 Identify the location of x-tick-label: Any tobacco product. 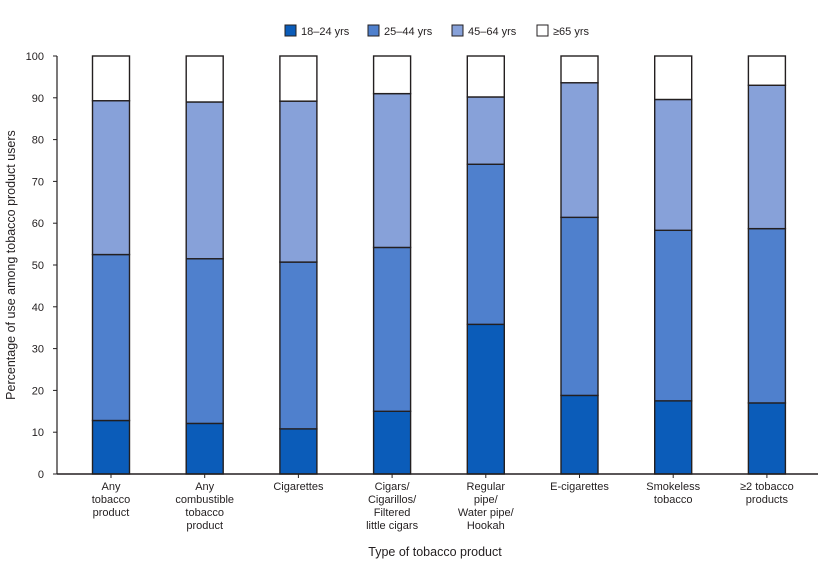
(111, 500).